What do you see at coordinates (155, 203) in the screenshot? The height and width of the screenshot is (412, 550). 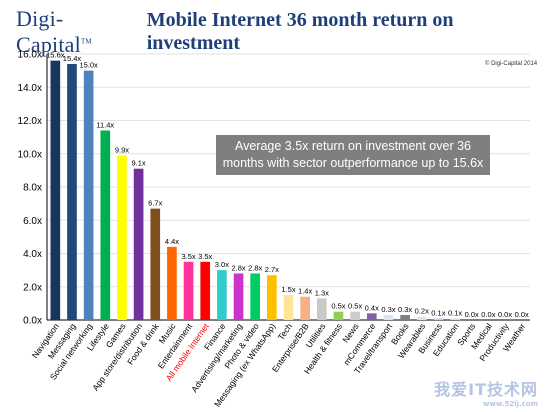 I see `data-label: 6.7x` at bounding box center [155, 203].